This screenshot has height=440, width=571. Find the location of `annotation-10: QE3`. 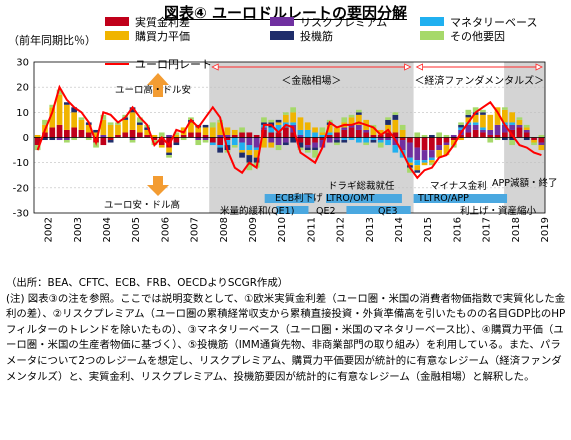

annotation-10: QE3 is located at coordinates (388, 211).